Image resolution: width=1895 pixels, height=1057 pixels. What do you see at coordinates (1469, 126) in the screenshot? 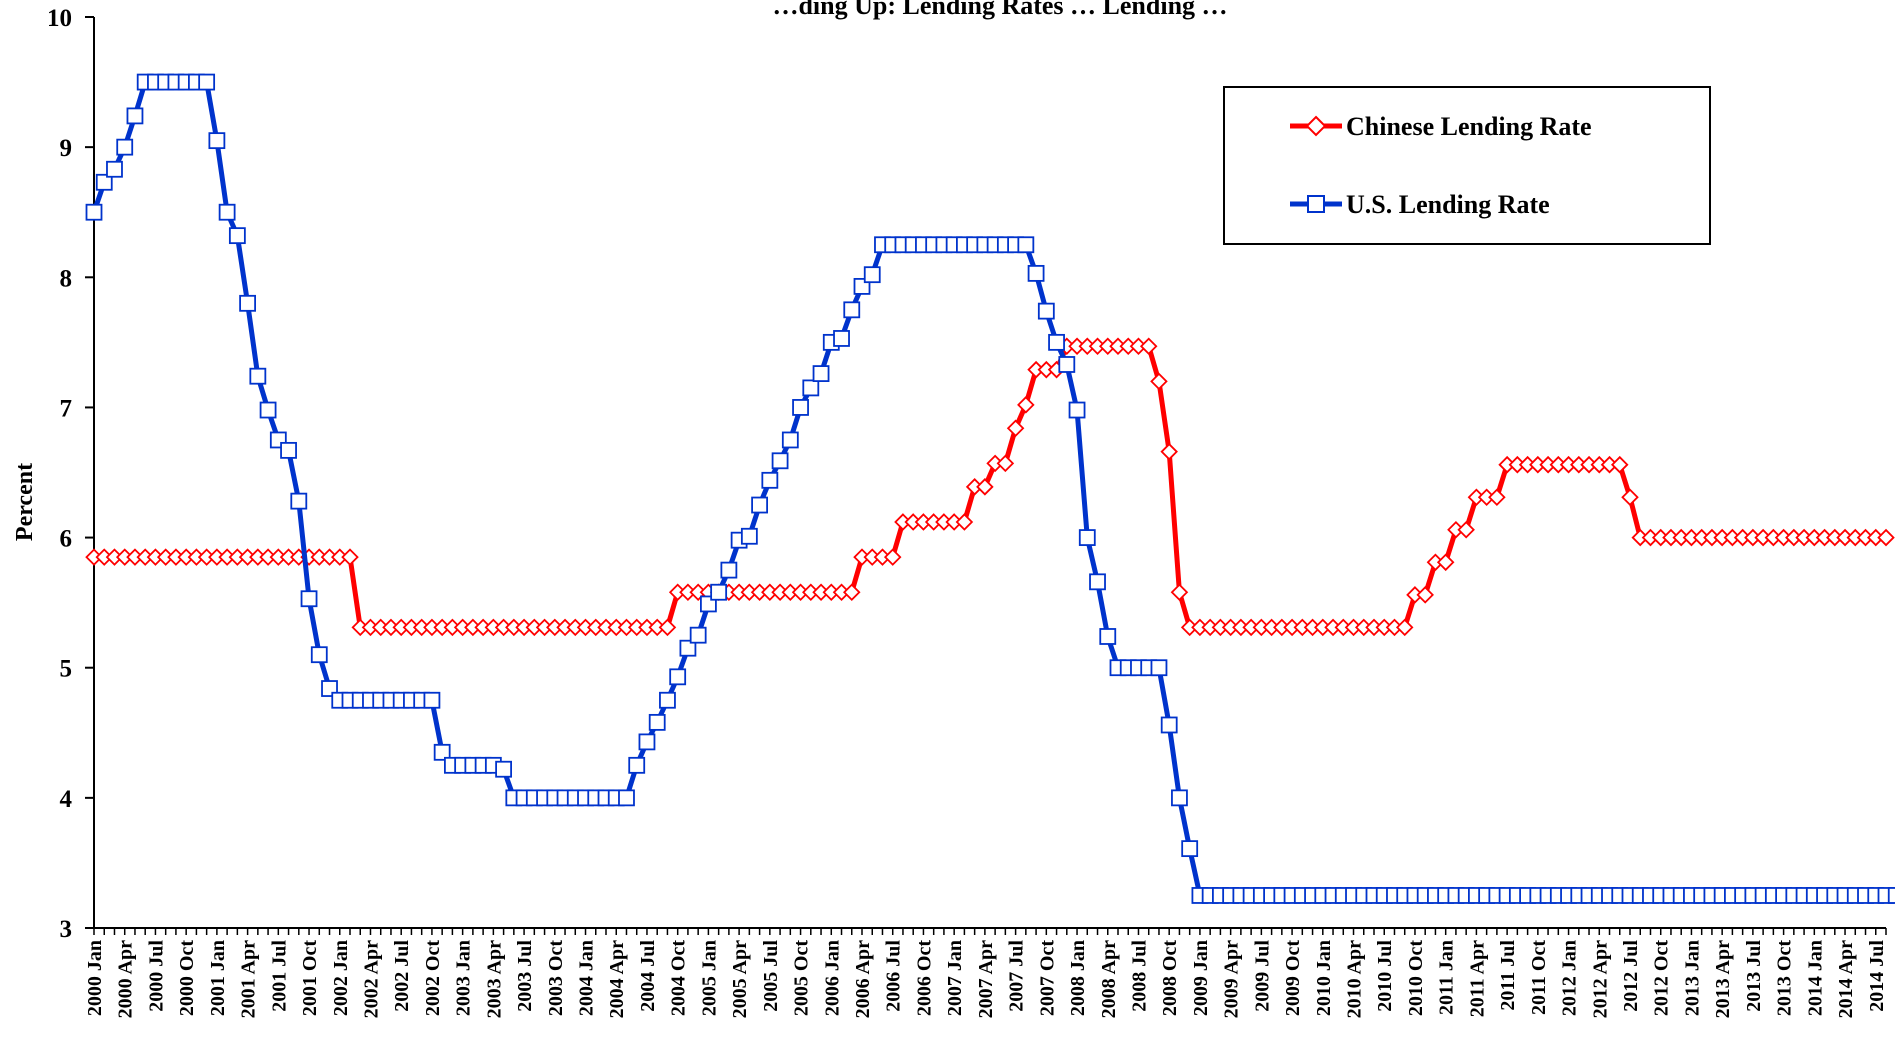
I see `legend-label-chinese: Chinese Lending Rate` at bounding box center [1469, 126].